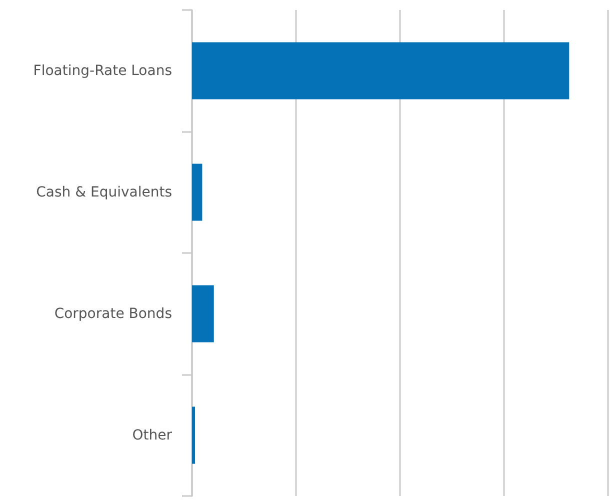 This screenshot has width=610, height=501. Describe the element at coordinates (104, 192) in the screenshot. I see `y-tick-label: Cash & Equivalents` at that location.